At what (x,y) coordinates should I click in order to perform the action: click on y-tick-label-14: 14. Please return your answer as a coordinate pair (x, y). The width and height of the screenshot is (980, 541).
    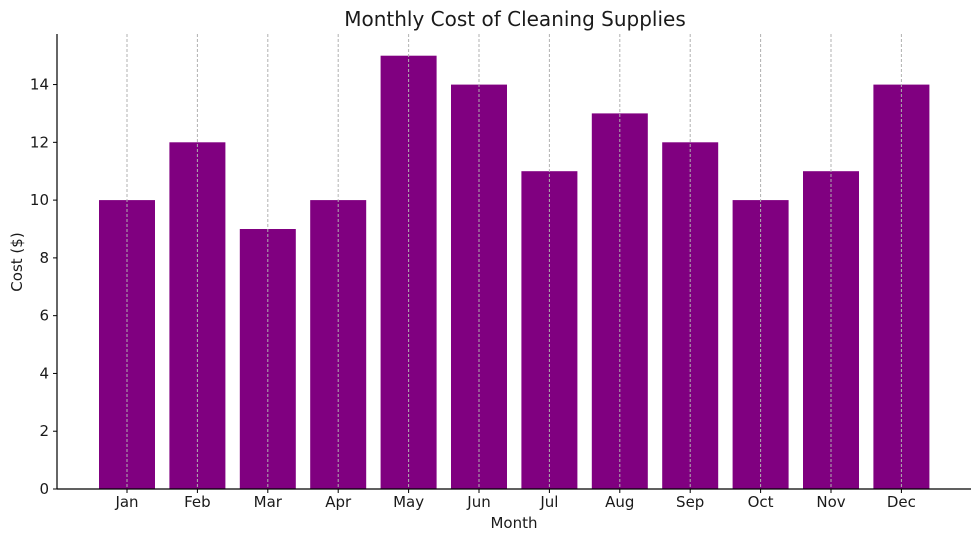
    Looking at the image, I should click on (39, 85).